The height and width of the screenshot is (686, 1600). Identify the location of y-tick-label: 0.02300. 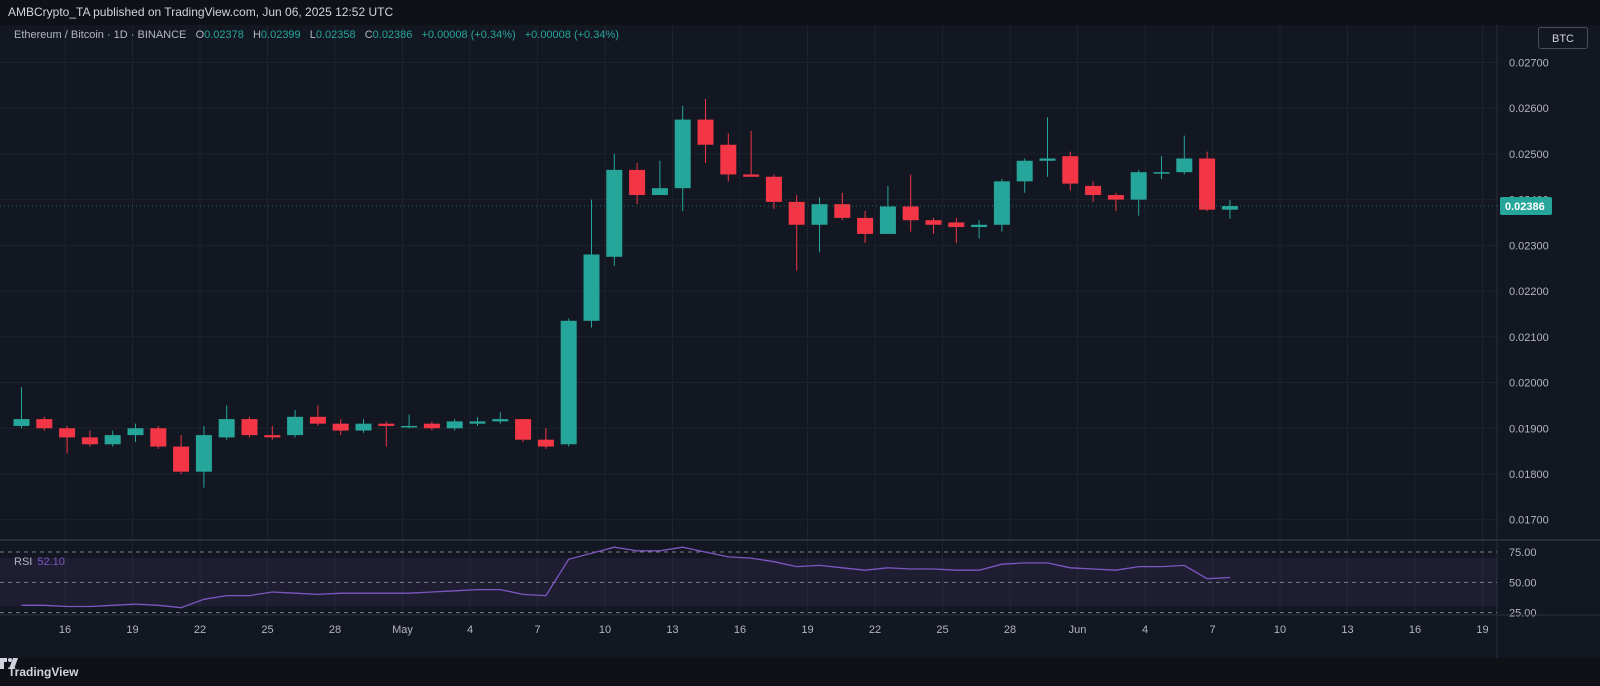
(1529, 246).